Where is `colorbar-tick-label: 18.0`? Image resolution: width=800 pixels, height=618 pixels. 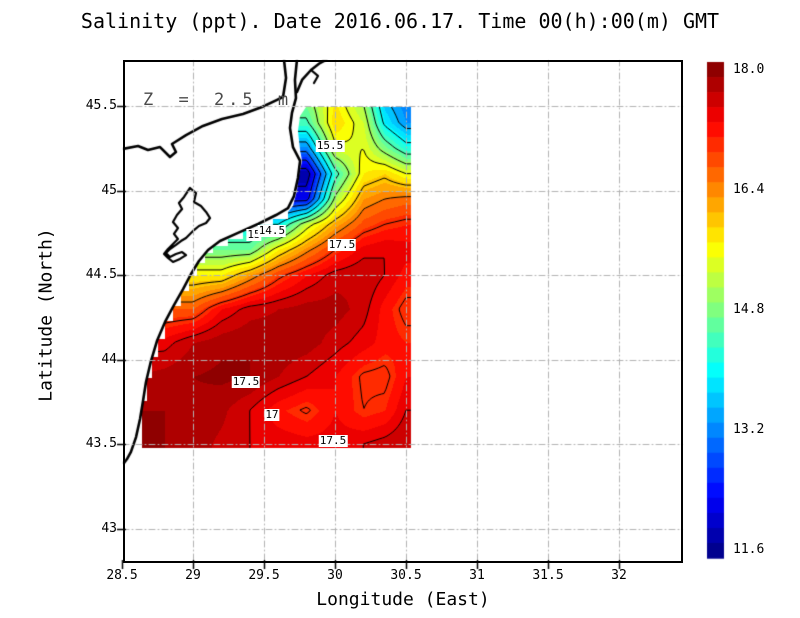
colorbar-tick-label: 18.0 is located at coordinates (749, 69).